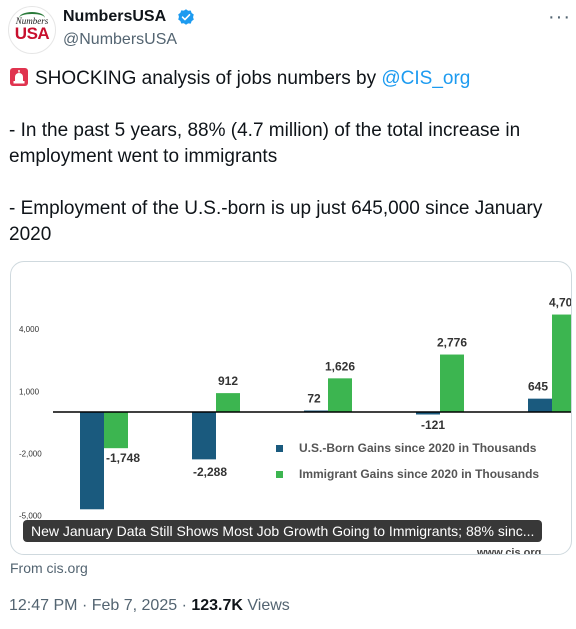  What do you see at coordinates (560, 303) in the screenshot?
I see `data-label: 4,708` at bounding box center [560, 303].